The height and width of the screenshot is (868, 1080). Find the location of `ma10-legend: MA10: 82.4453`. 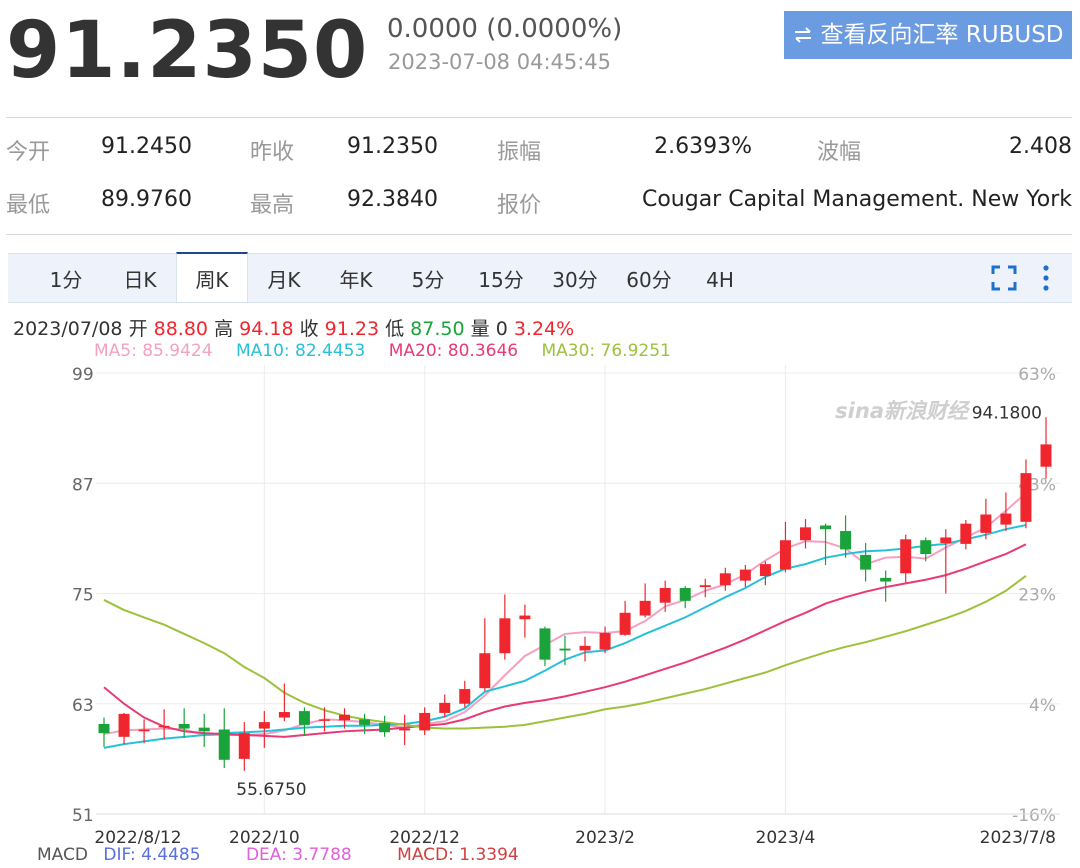

ma10-legend: MA10: 82.4453 is located at coordinates (300, 351).